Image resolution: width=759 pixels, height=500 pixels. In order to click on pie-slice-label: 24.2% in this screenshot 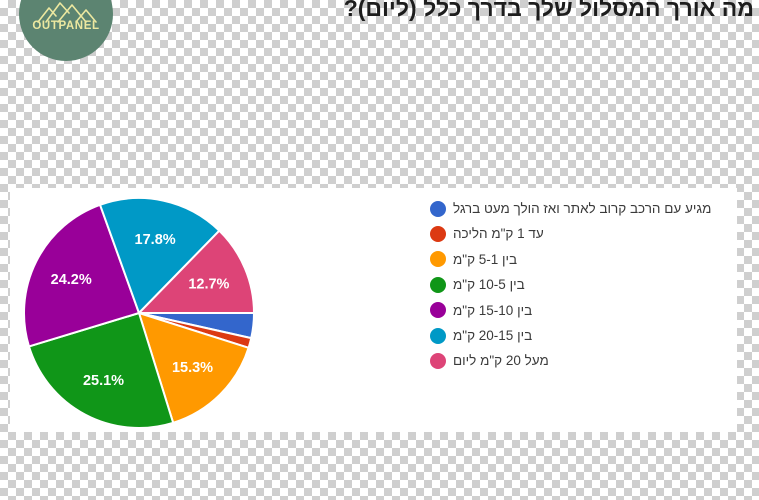, I will do `click(71, 280)`.